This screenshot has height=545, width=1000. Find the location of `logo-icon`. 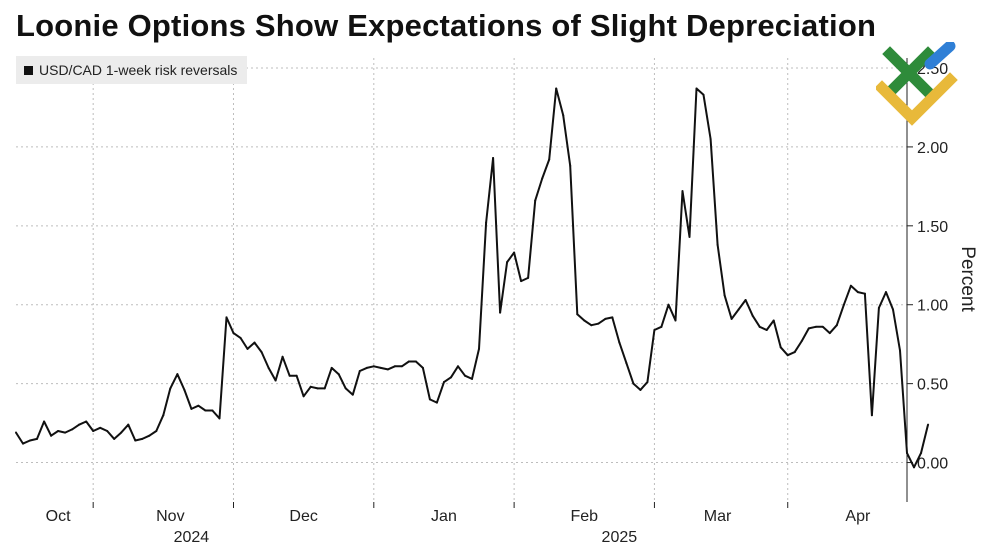

logo-icon is located at coordinates (917, 84).